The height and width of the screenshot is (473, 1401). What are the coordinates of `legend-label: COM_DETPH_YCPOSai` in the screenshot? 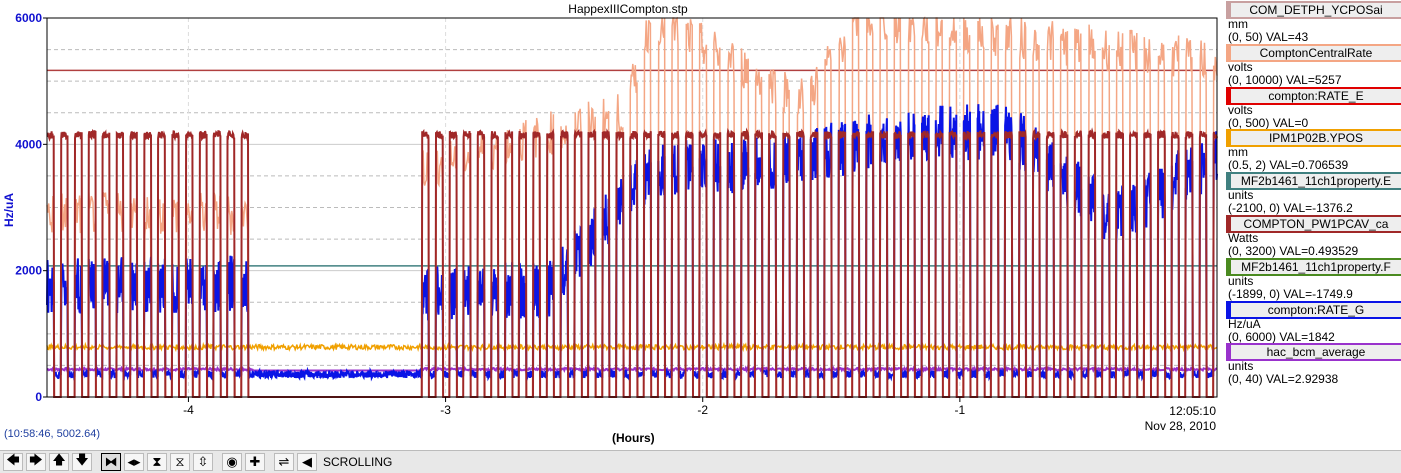 It's located at (1313, 10).